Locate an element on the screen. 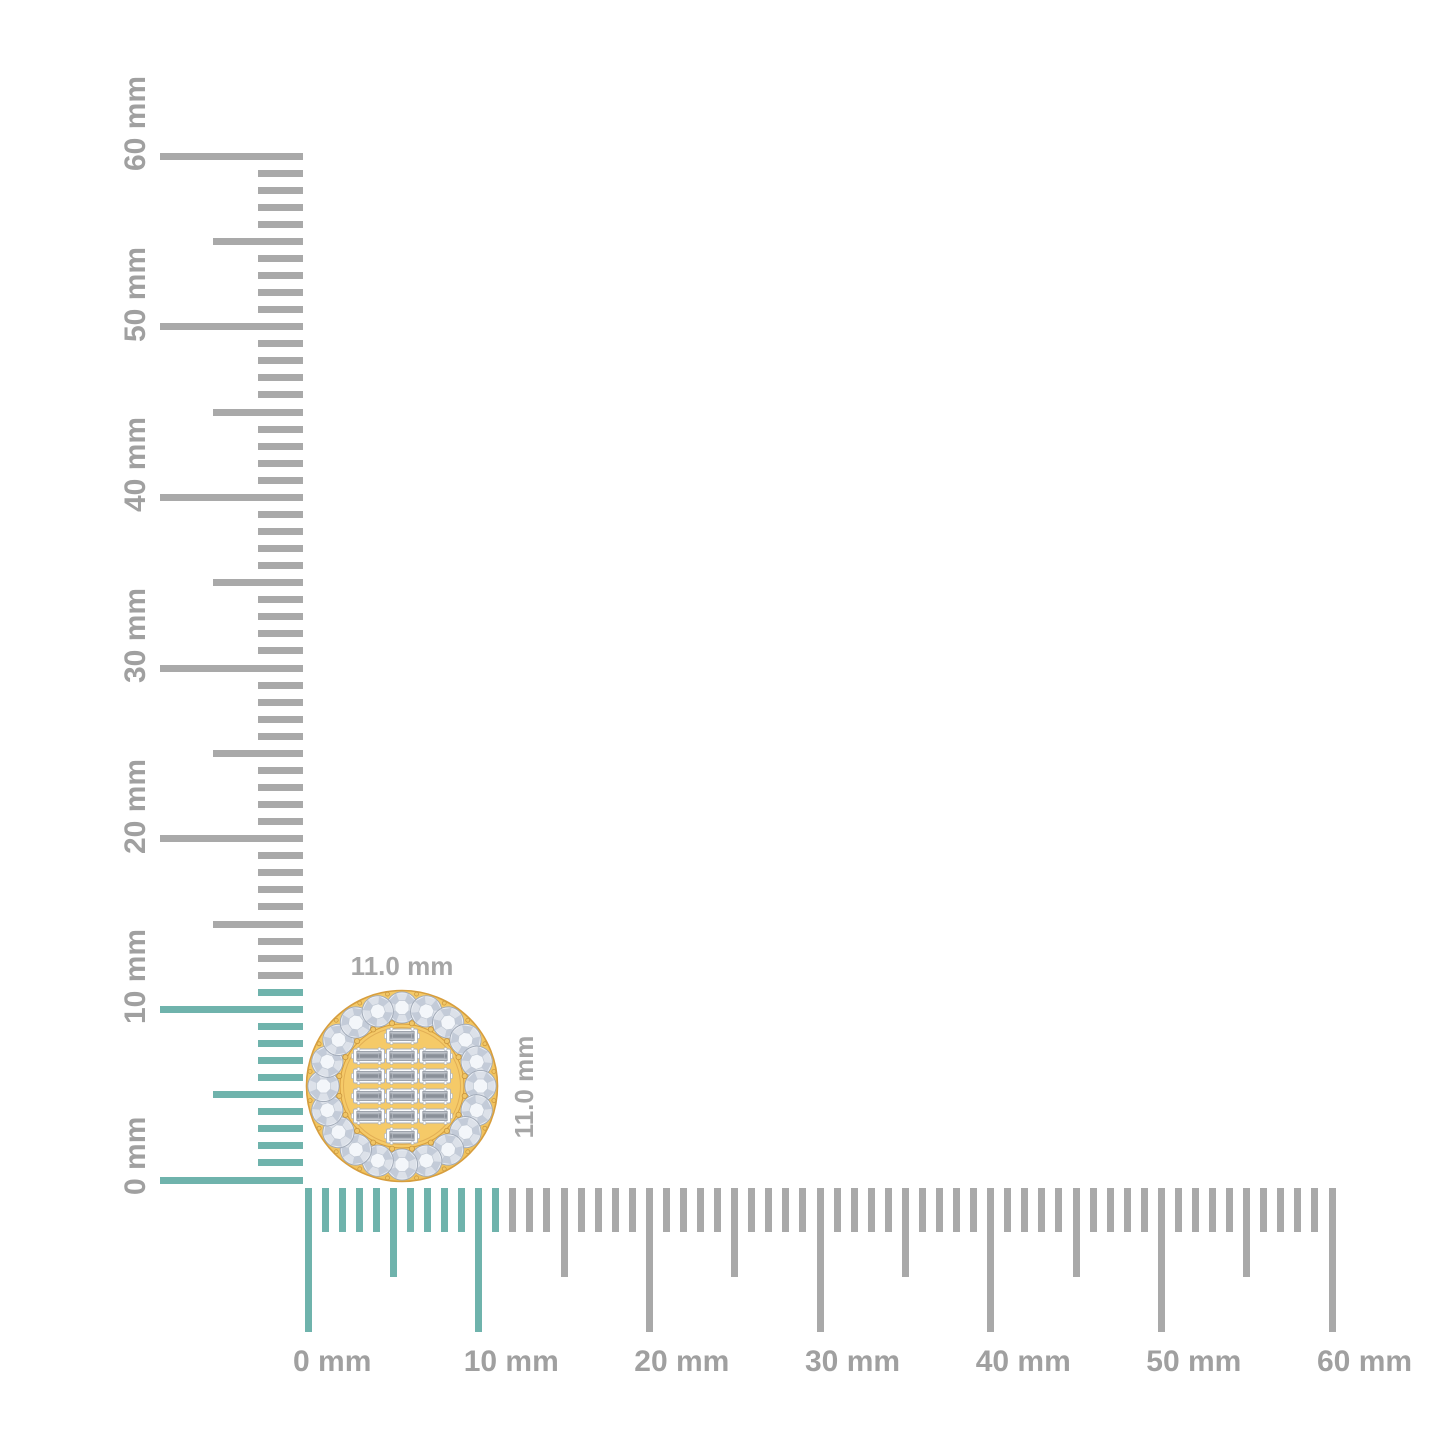 The image size is (1445, 1445). v-ruler-tick-3mm is located at coordinates (280, 1129).